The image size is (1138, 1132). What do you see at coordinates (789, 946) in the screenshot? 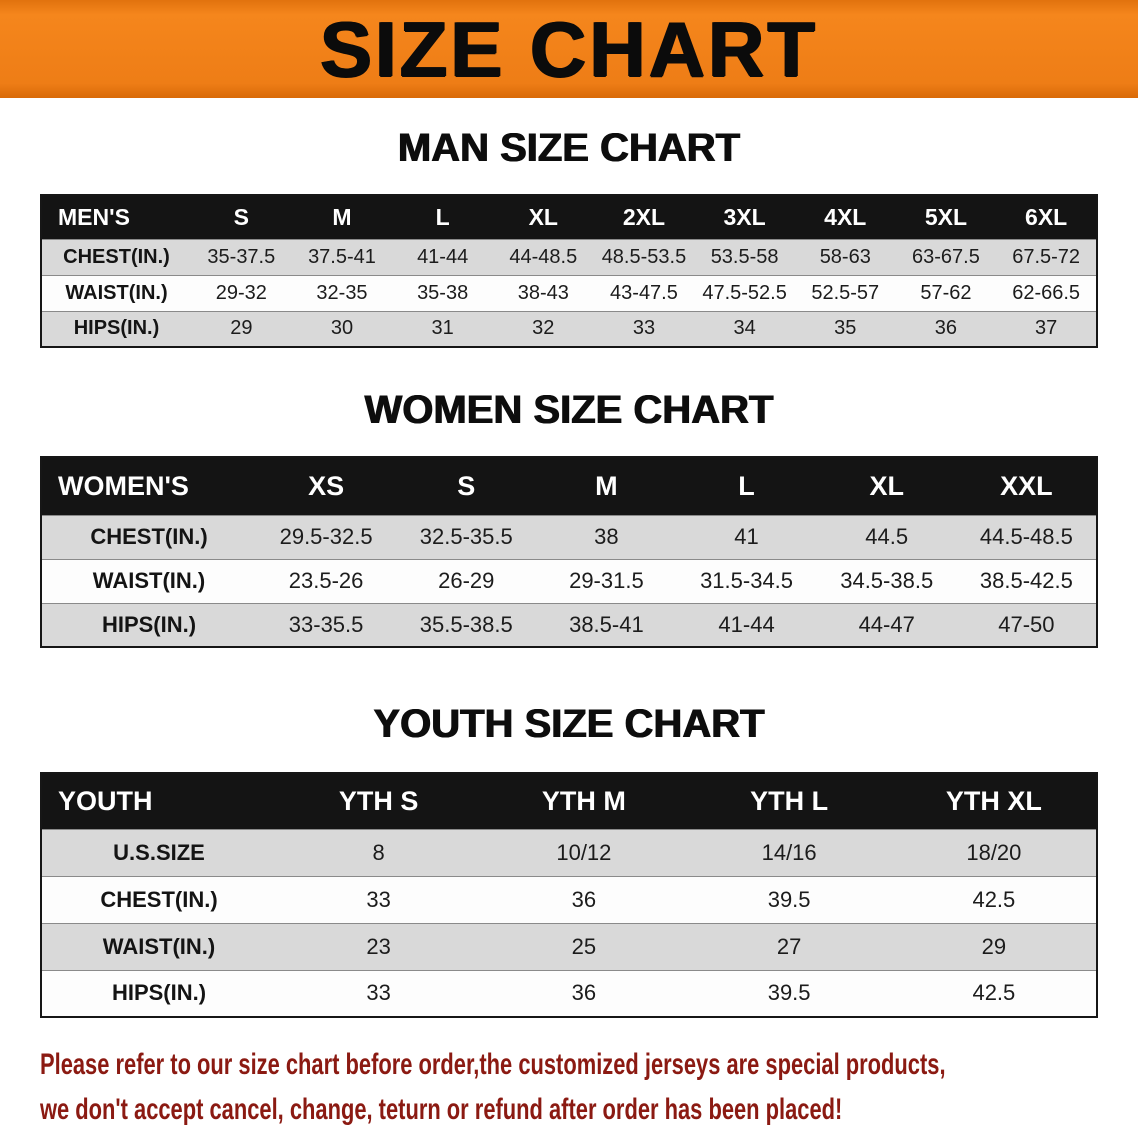
I see `size-value-cell: 27` at bounding box center [789, 946].